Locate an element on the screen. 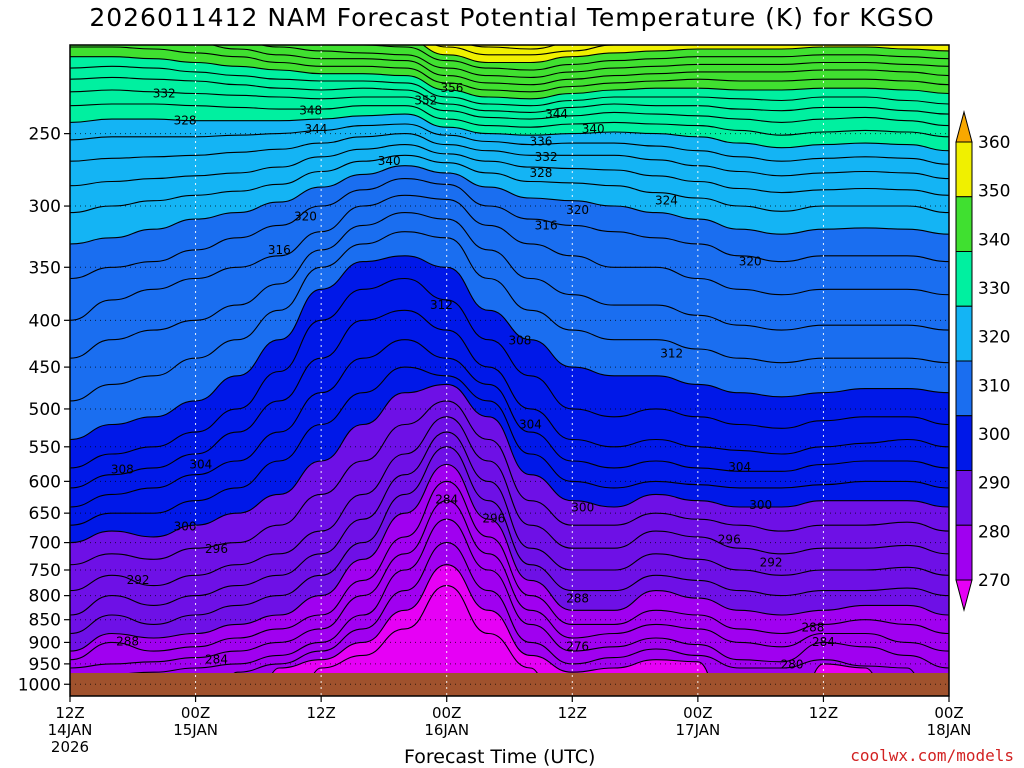 The width and height of the screenshot is (1024, 768). colorbar: 270 280 290 300 310 320 330 340 350 360 is located at coordinates (982, 361).